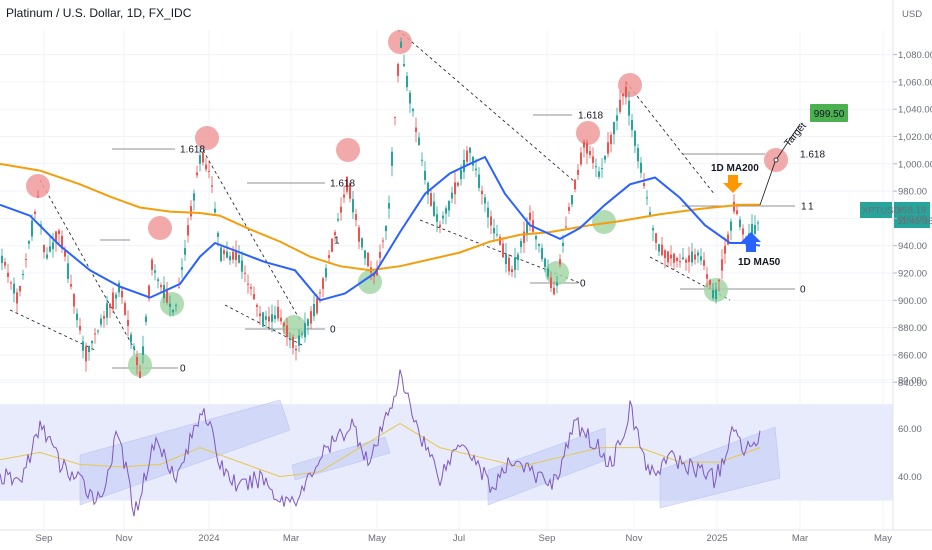  I want to click on y-tick-label: 1,060.00, so click(915, 82).